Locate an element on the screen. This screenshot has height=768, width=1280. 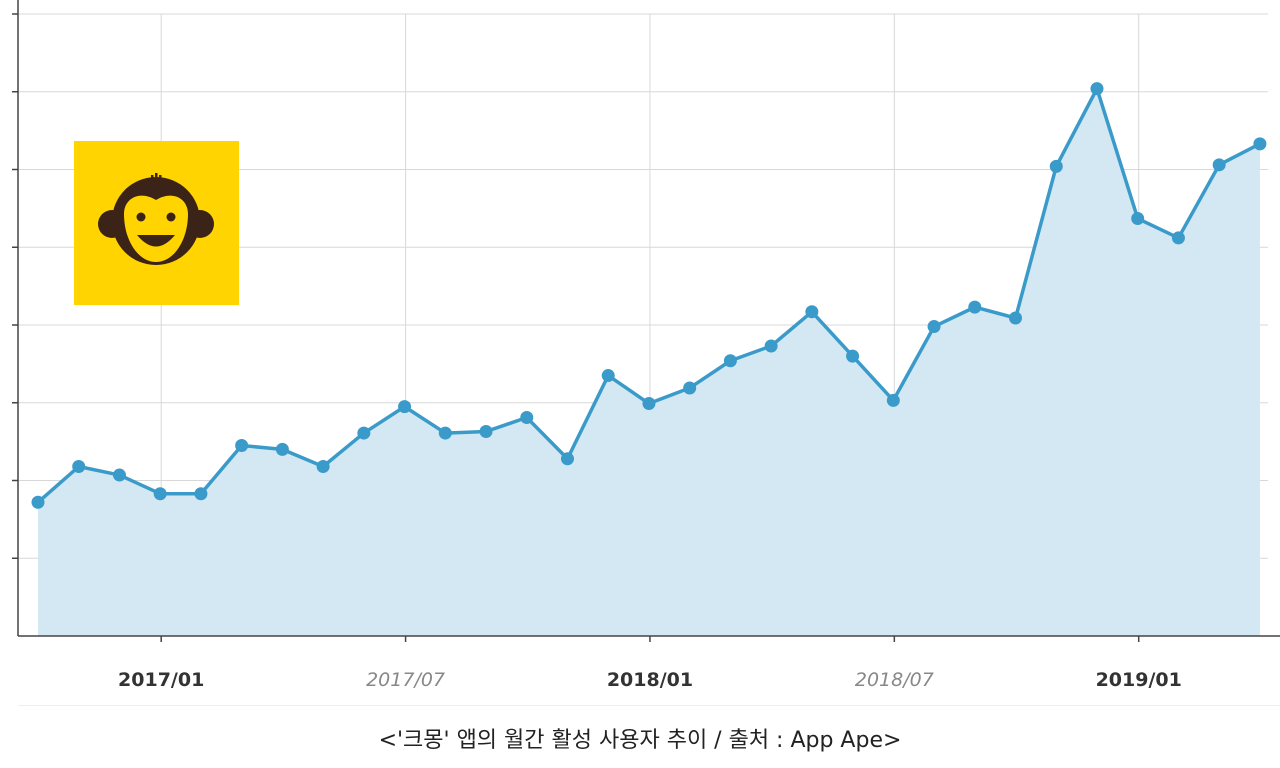
x-axis-ticks: 2017/01 2017/07 2018/01 2018/07 2019/01 is located at coordinates (650, 663).